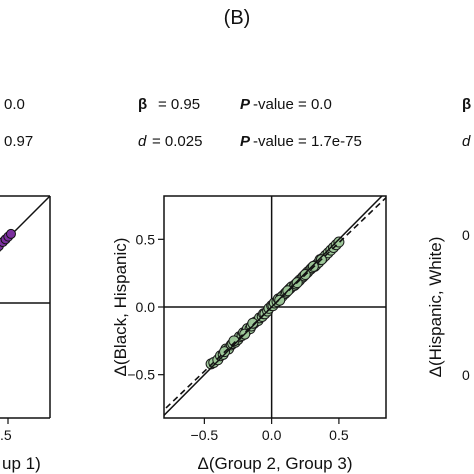 This screenshot has width=474, height=474. I want to click on stats-row-2: d = 0.025 P -value = 1.7e-75, so click(250, 141).